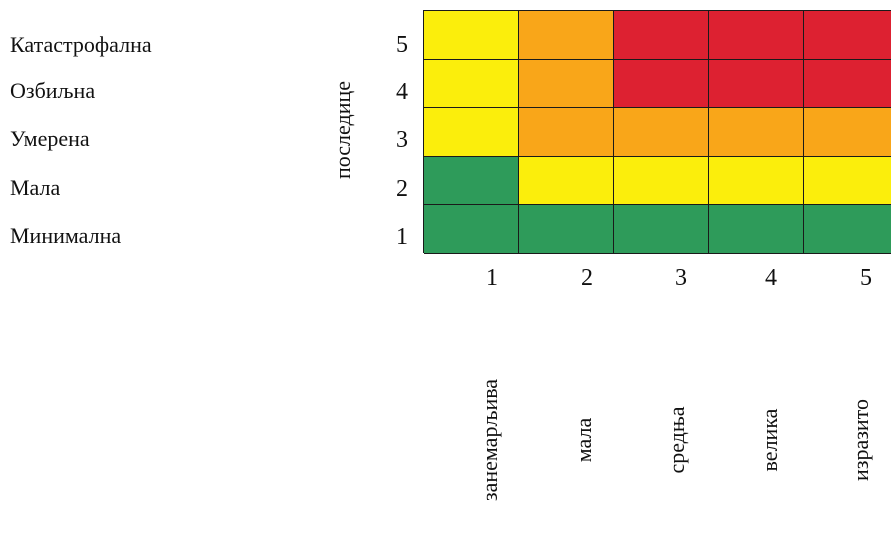  What do you see at coordinates (847, 132) in the screenshot?
I see `risk-cell-3-5-orange` at bounding box center [847, 132].